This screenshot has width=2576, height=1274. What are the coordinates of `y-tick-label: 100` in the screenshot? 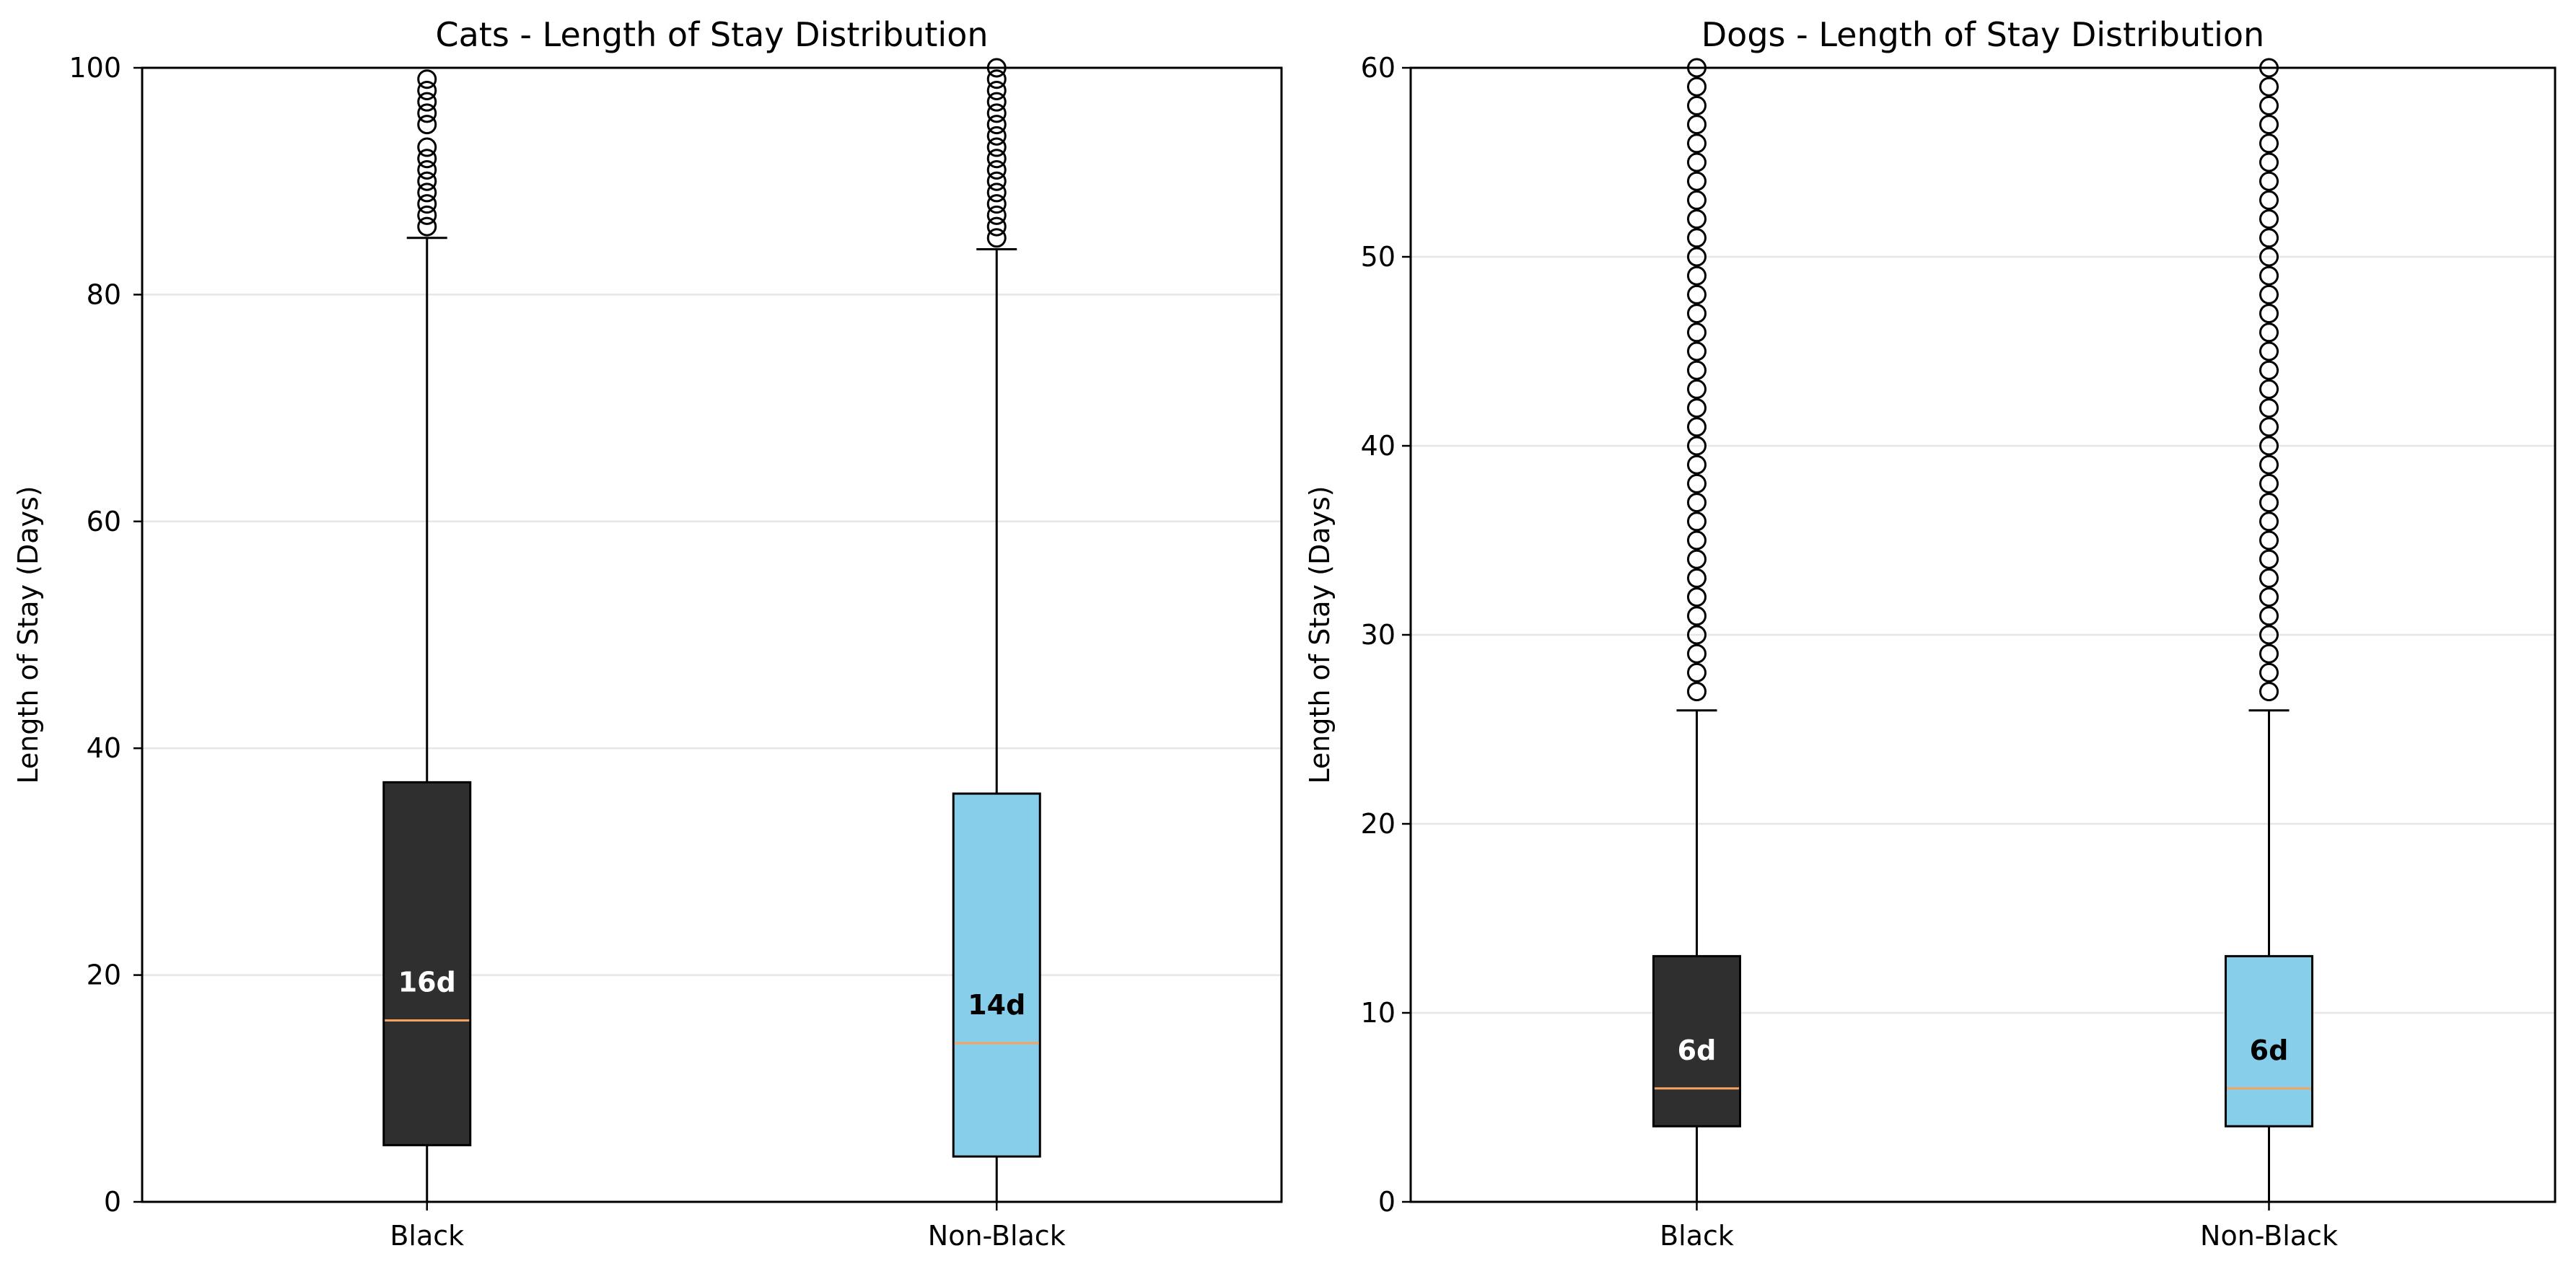 It's located at (95, 68).